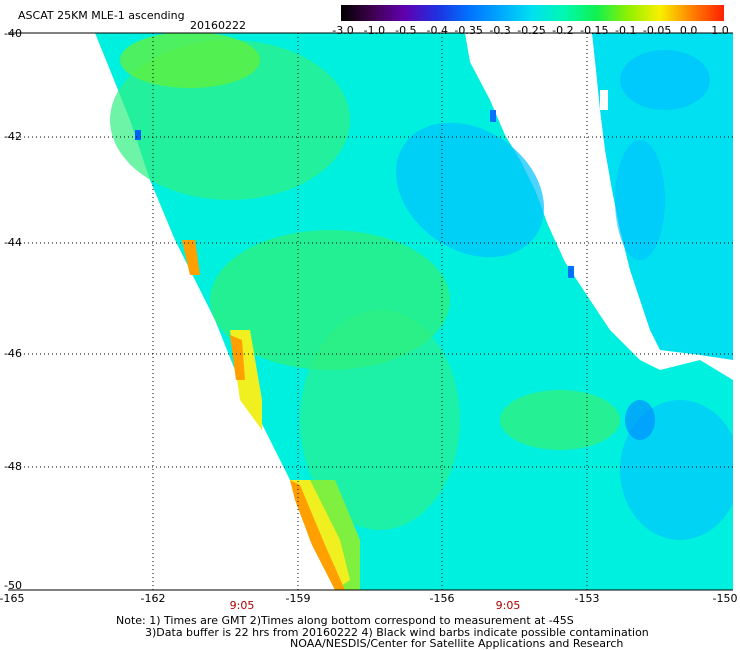  Describe the element at coordinates (13, 353) in the screenshot. I see `lat-label: -46` at that location.